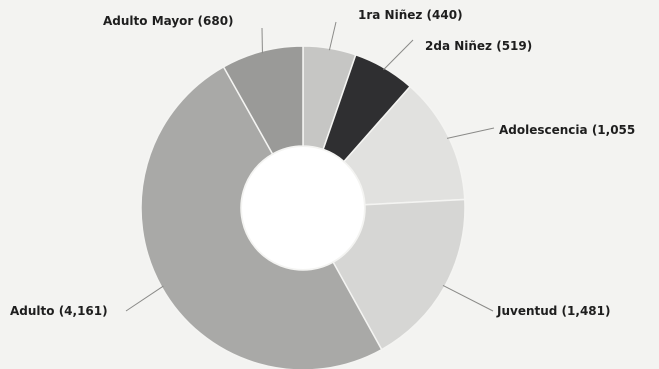 This screenshot has height=369, width=659. I want to click on label-adolescencia: Adolescencia (1,055, so click(567, 130).